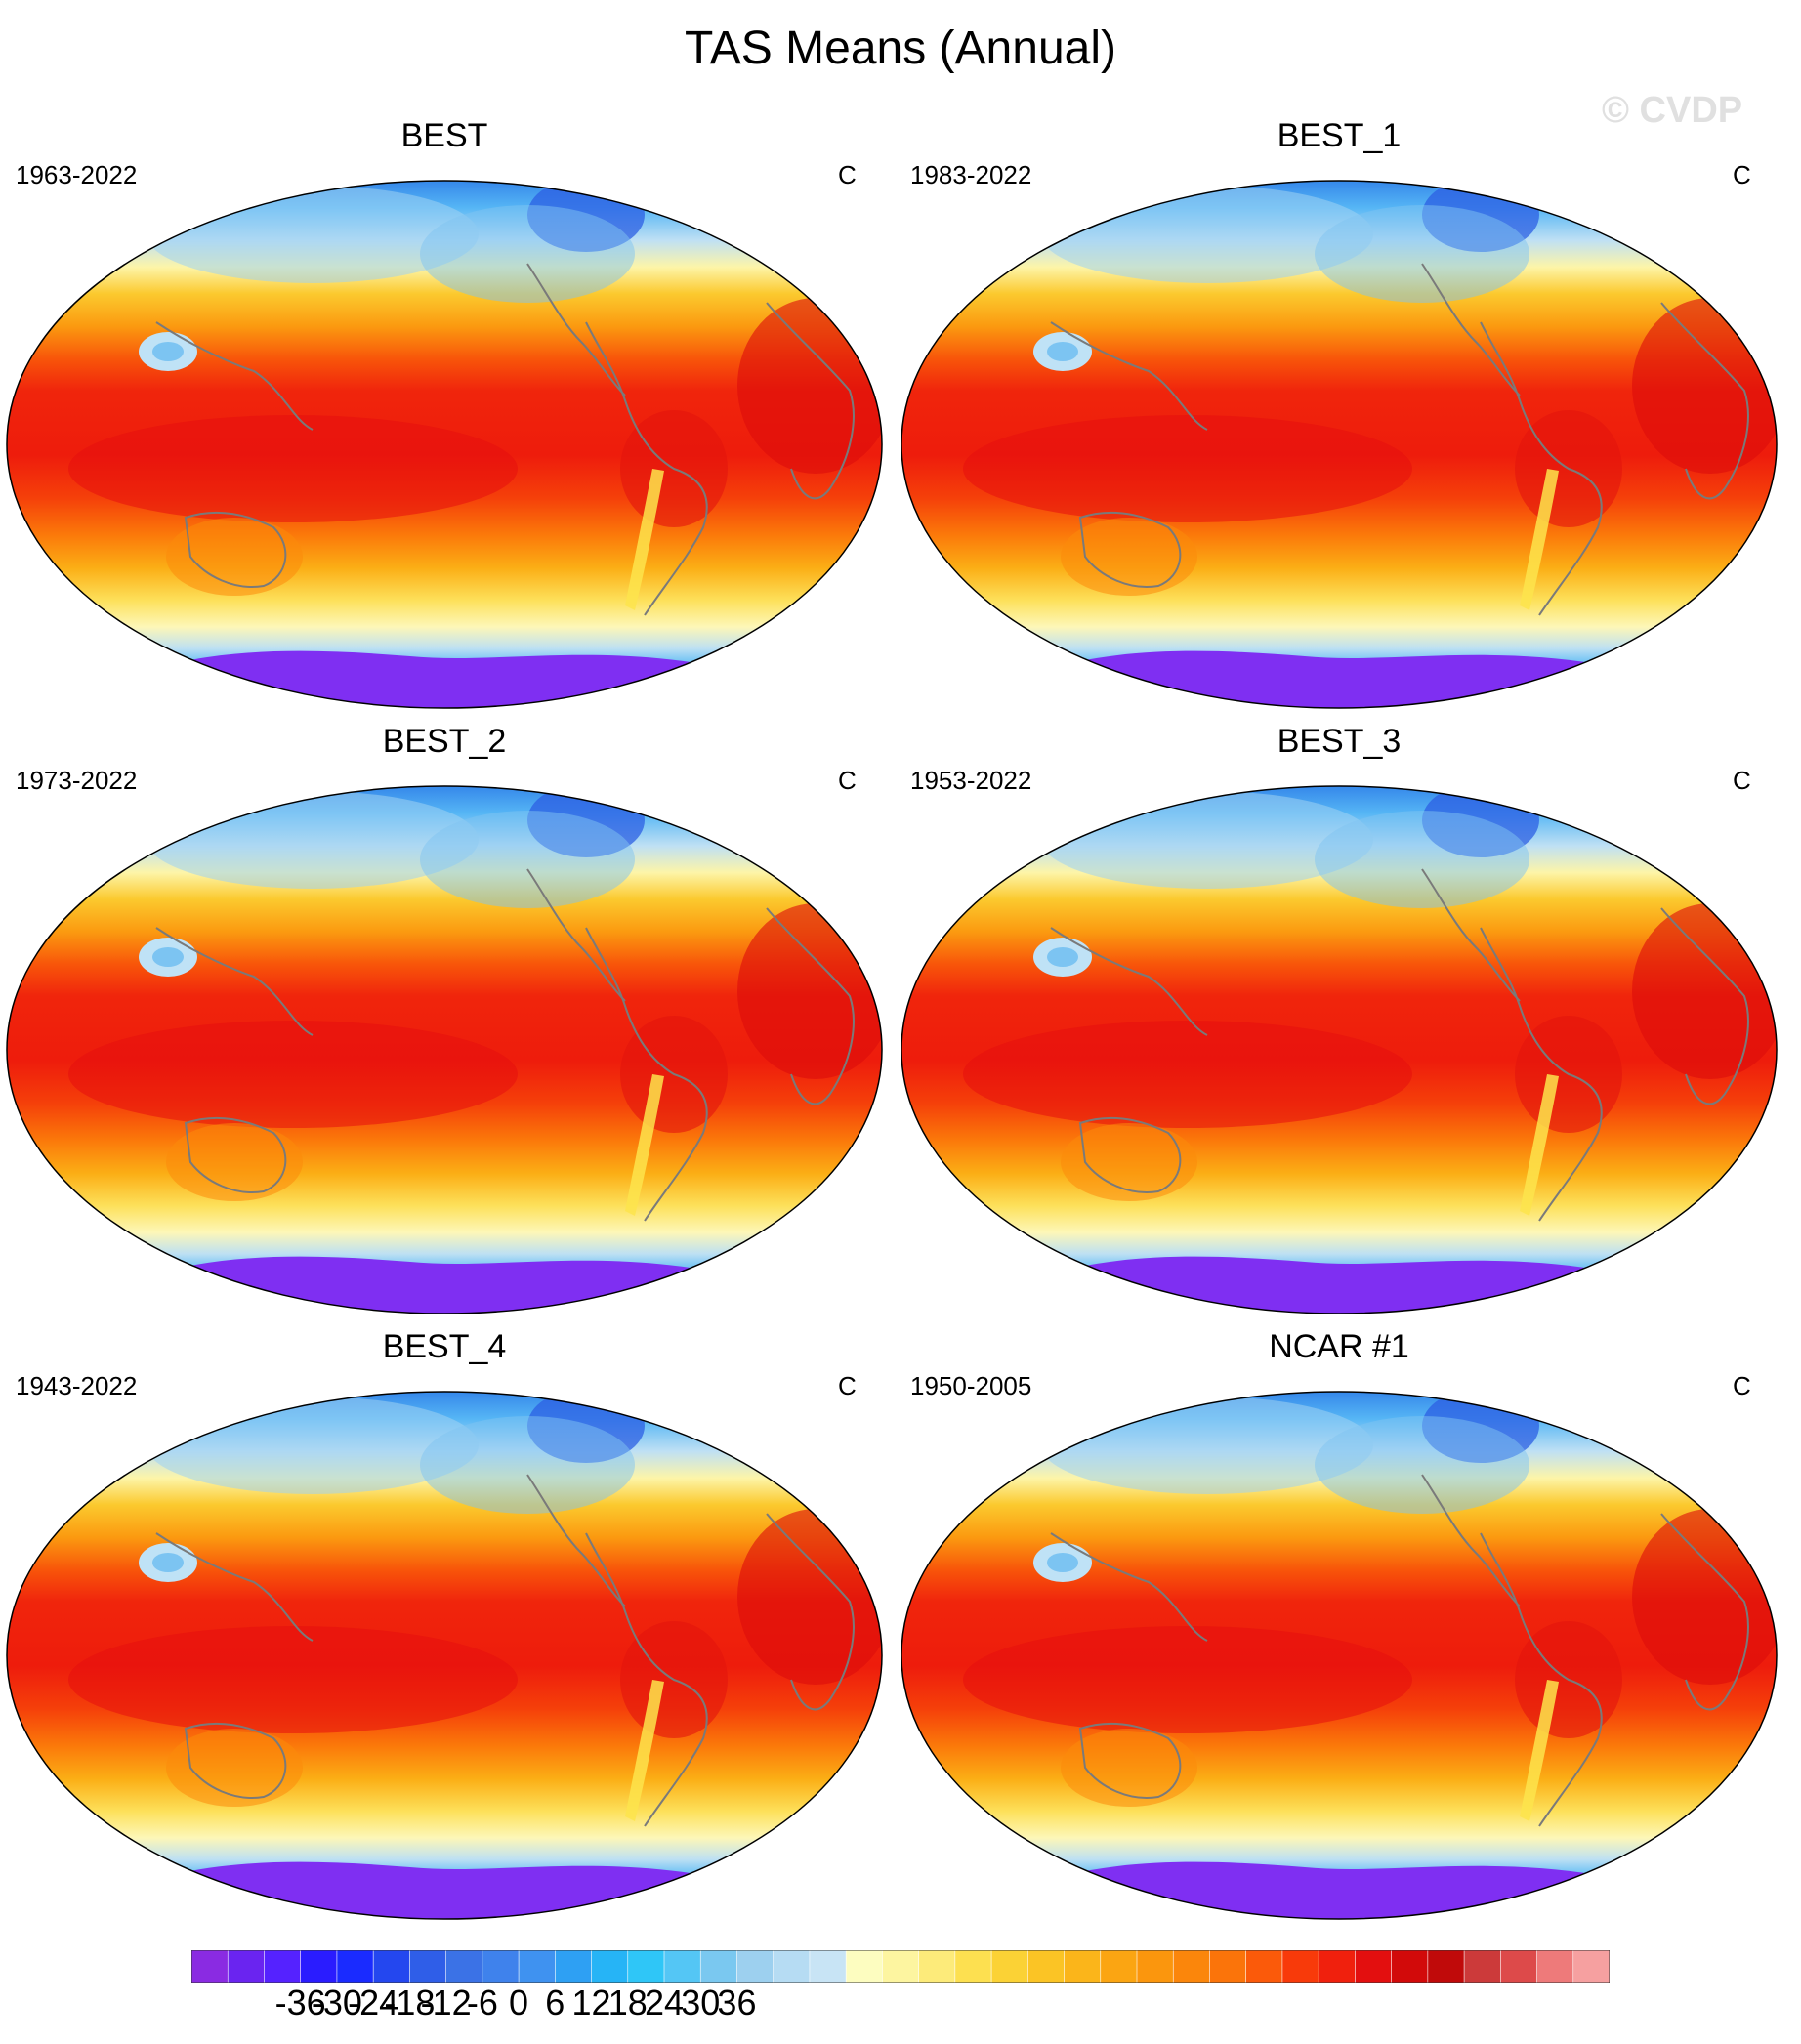 The height and width of the screenshot is (2044, 1801). I want to click on panel-title: BEST_1, so click(1339, 135).